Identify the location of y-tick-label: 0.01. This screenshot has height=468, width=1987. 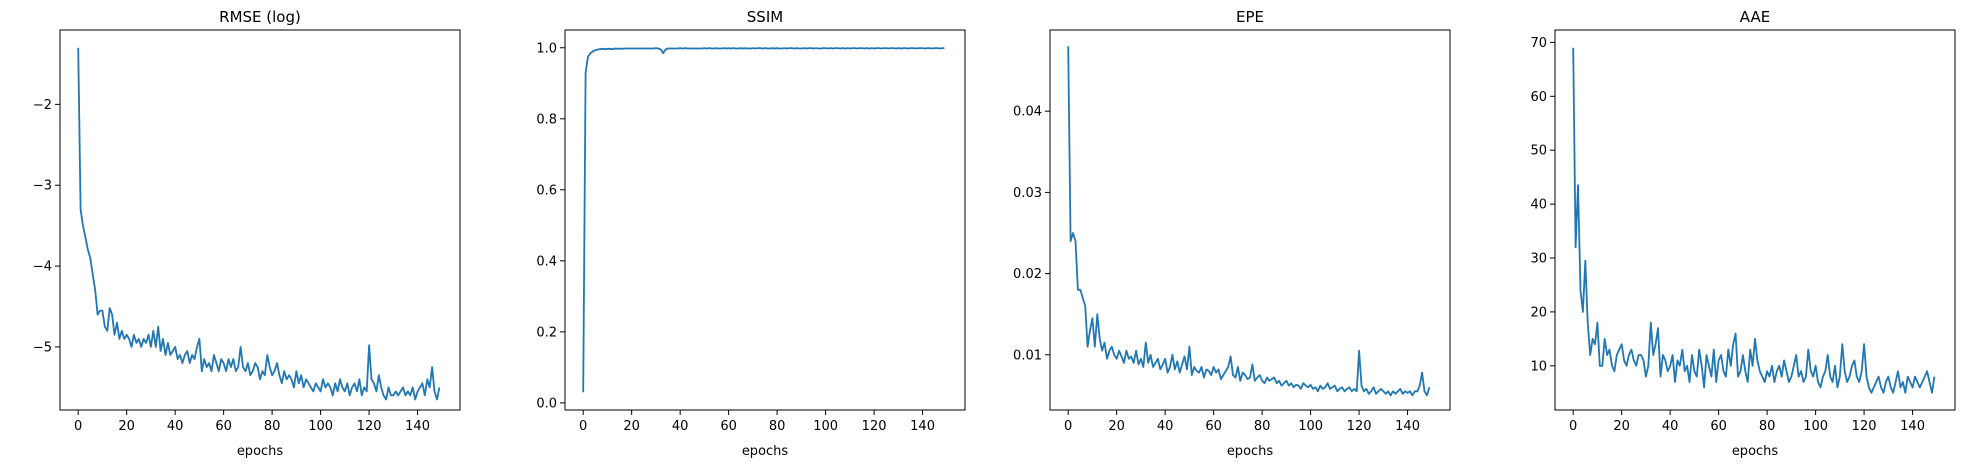
(1027, 355).